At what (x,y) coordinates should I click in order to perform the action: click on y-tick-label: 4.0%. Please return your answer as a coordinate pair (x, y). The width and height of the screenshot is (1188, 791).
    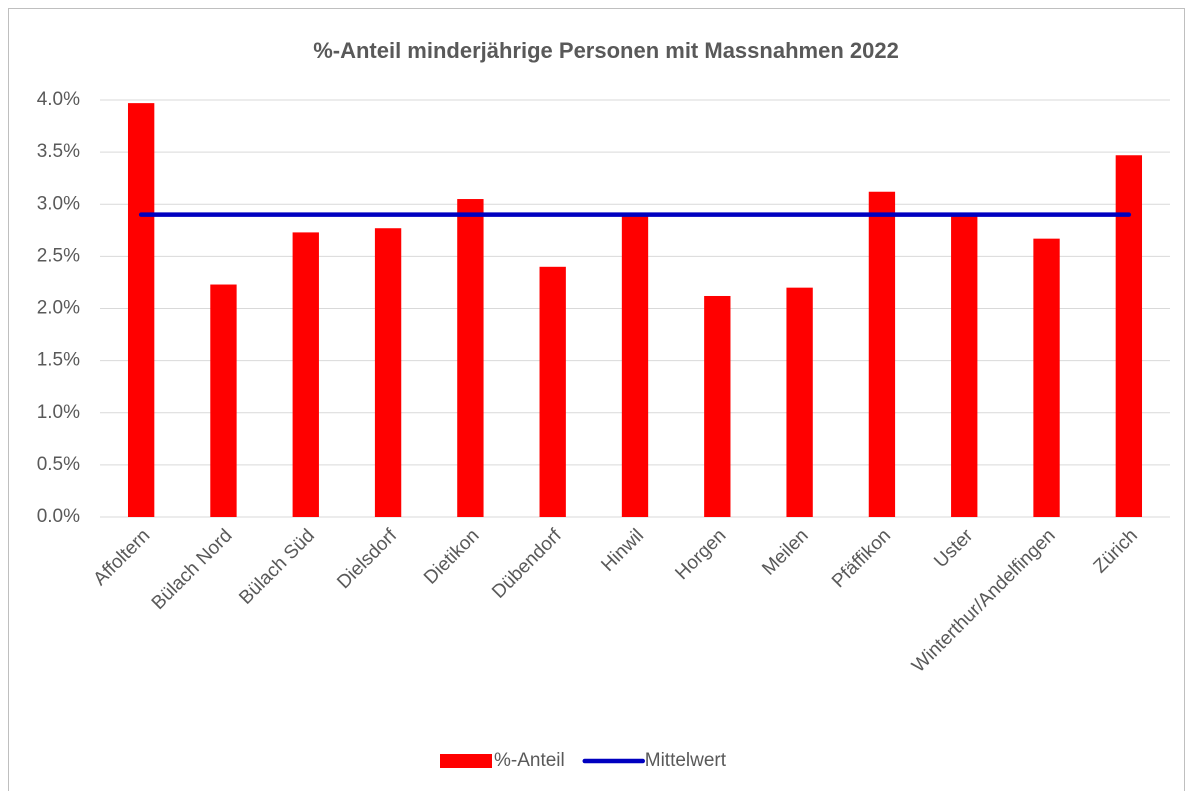
    Looking at the image, I should click on (58, 99).